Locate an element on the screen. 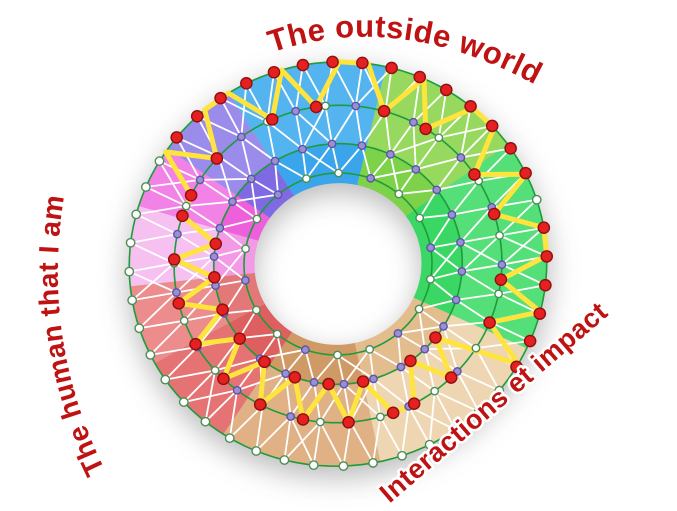 This screenshot has width=677, height=511. sector-green is located at coordinates (434, 253).